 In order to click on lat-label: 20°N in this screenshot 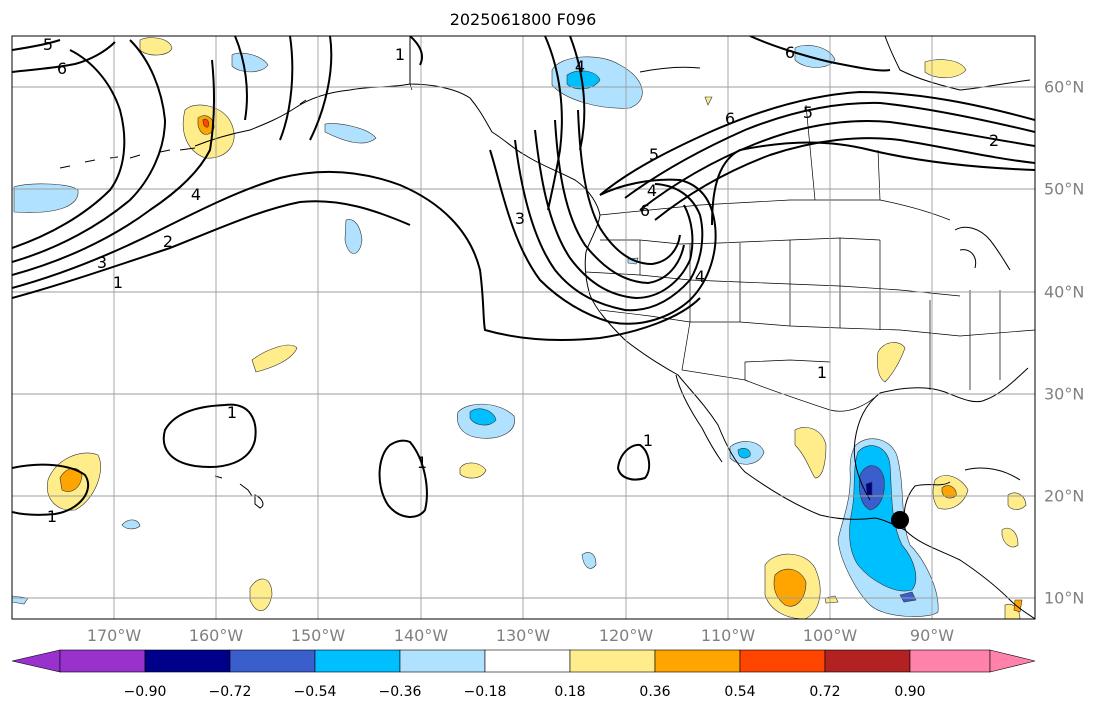, I will do `click(1064, 496)`.